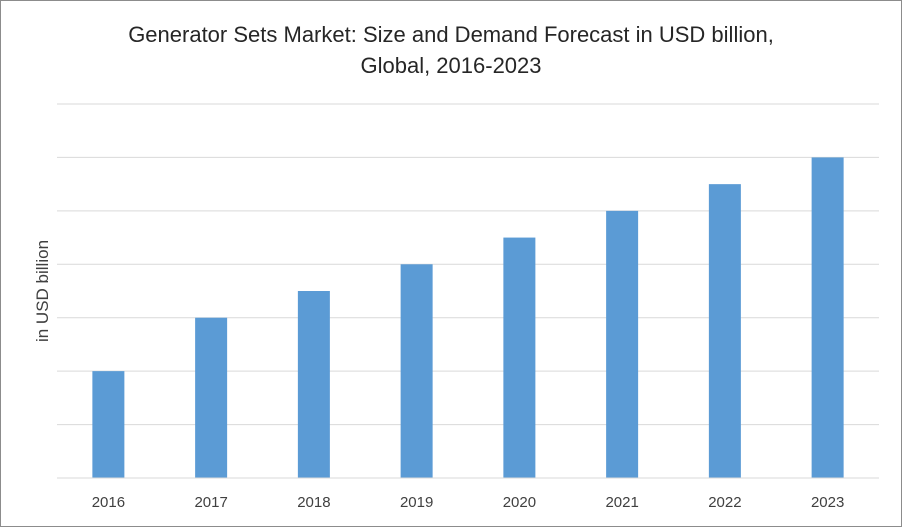  What do you see at coordinates (451, 65) in the screenshot?
I see `chart-title-line-2: Global, 2016-2023` at bounding box center [451, 65].